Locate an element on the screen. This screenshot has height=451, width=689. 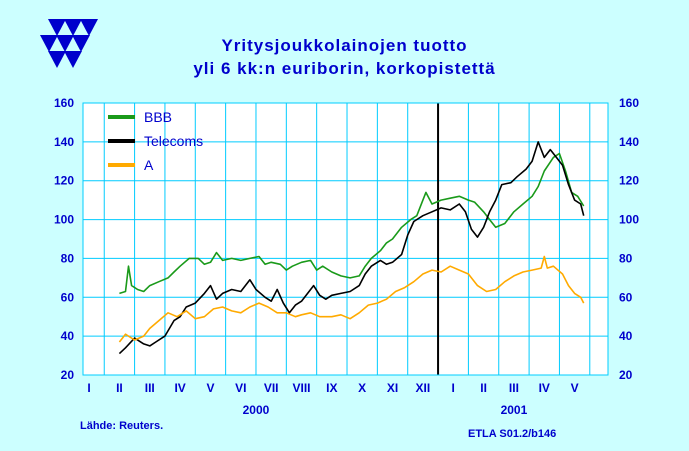
x-axis-months: I II III IV V VI VII VIII IX X XI XII I II III IV V is located at coordinates (332, 388).